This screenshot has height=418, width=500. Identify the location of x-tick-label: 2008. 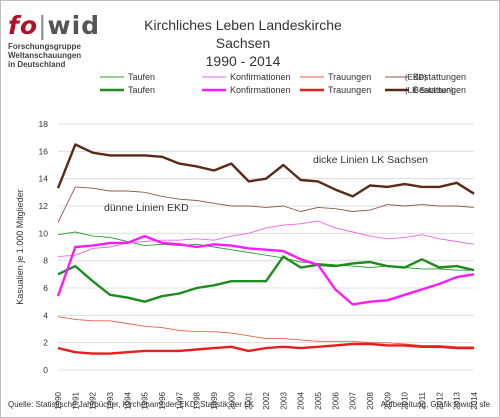
(370, 400).